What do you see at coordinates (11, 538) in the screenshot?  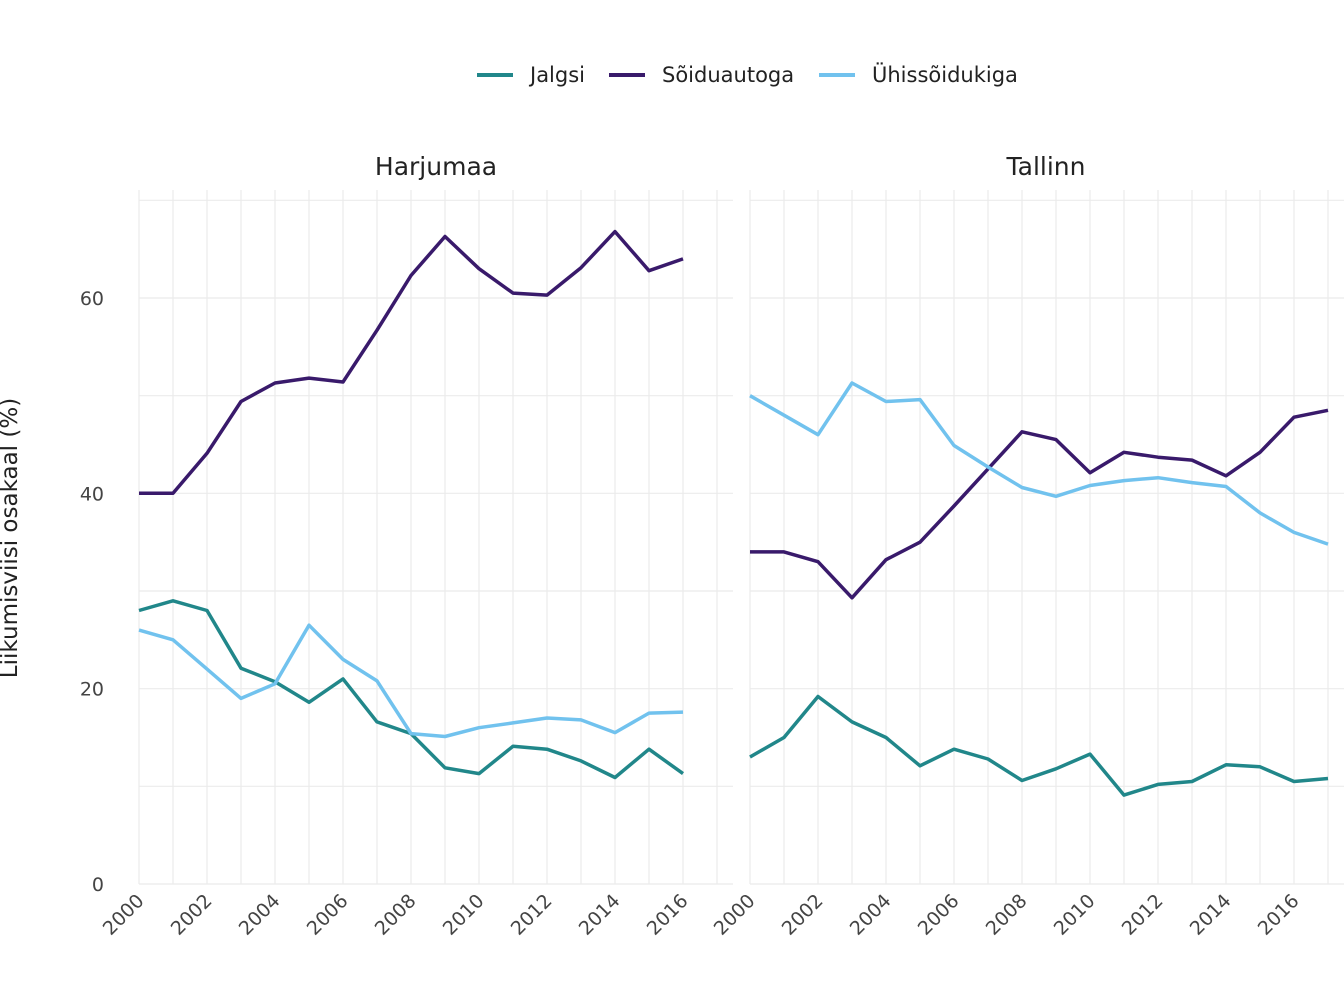 I see `y-axis-label: Liikumisviisi osakaal (%)` at bounding box center [11, 538].